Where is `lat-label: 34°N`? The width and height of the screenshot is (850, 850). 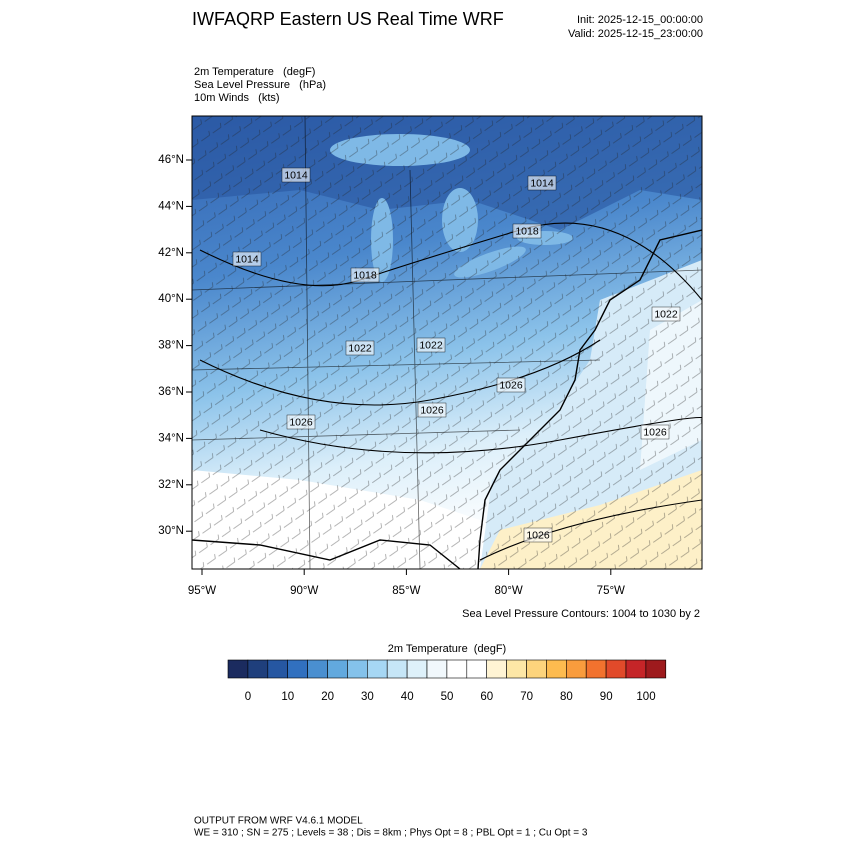
lat-label: 34°N is located at coordinates (171, 438).